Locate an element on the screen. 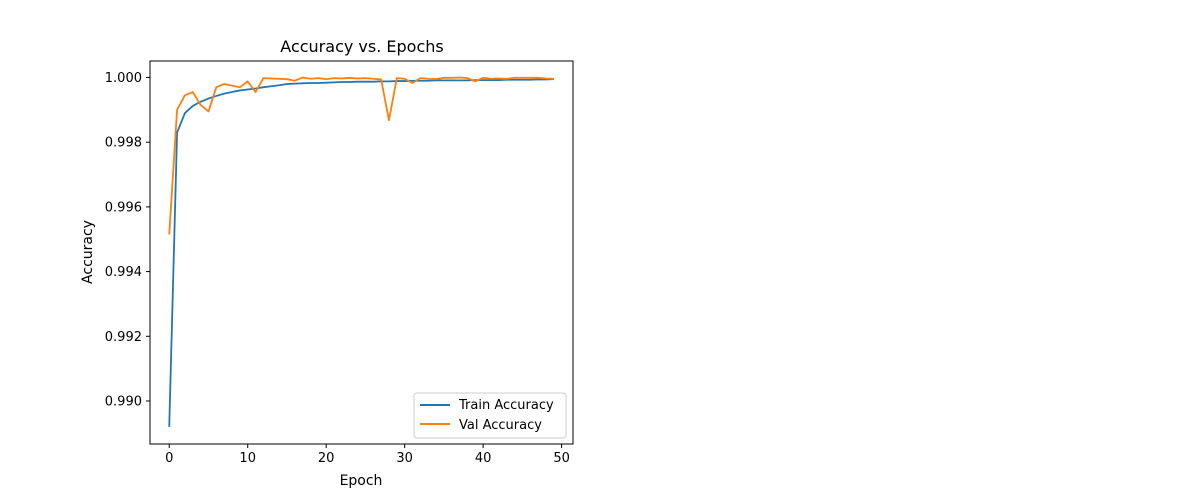 The height and width of the screenshot is (500, 1200). y-axis: 0.990 0.992 0.994 0.996 0.998 1.000 is located at coordinates (127, 240).